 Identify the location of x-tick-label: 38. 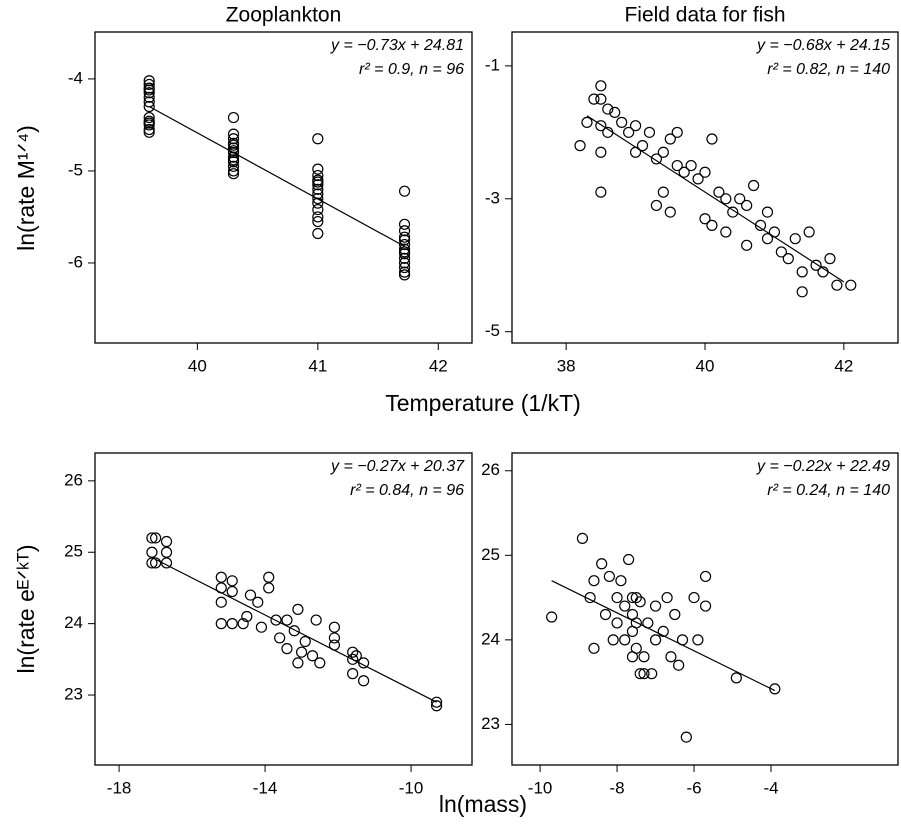
(566, 365).